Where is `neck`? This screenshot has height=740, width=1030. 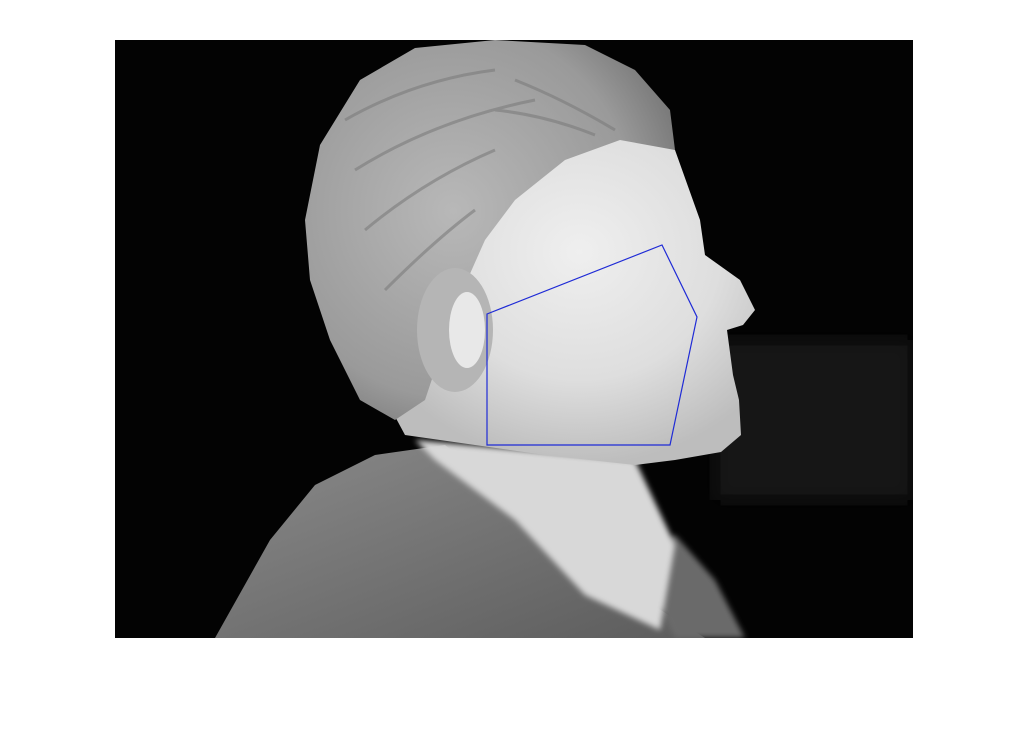
neck is located at coordinates (545, 535).